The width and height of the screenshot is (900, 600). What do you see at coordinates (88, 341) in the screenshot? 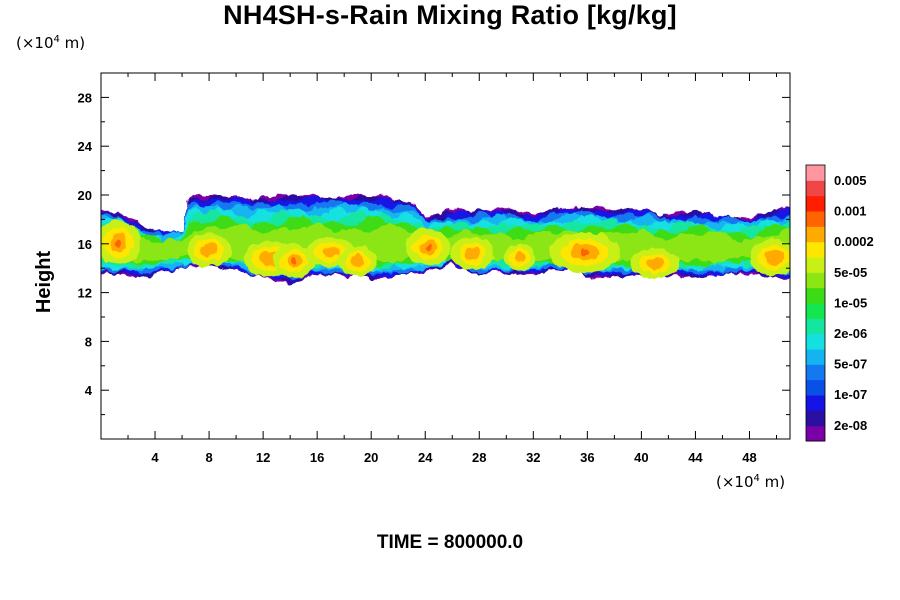
I see `y-tick-label: 8` at bounding box center [88, 341].